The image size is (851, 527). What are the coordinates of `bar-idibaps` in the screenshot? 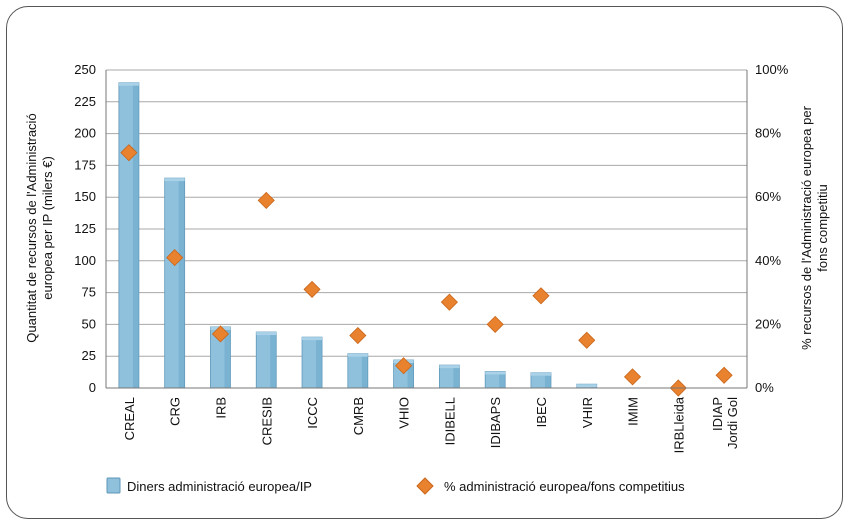 It's located at (495, 380).